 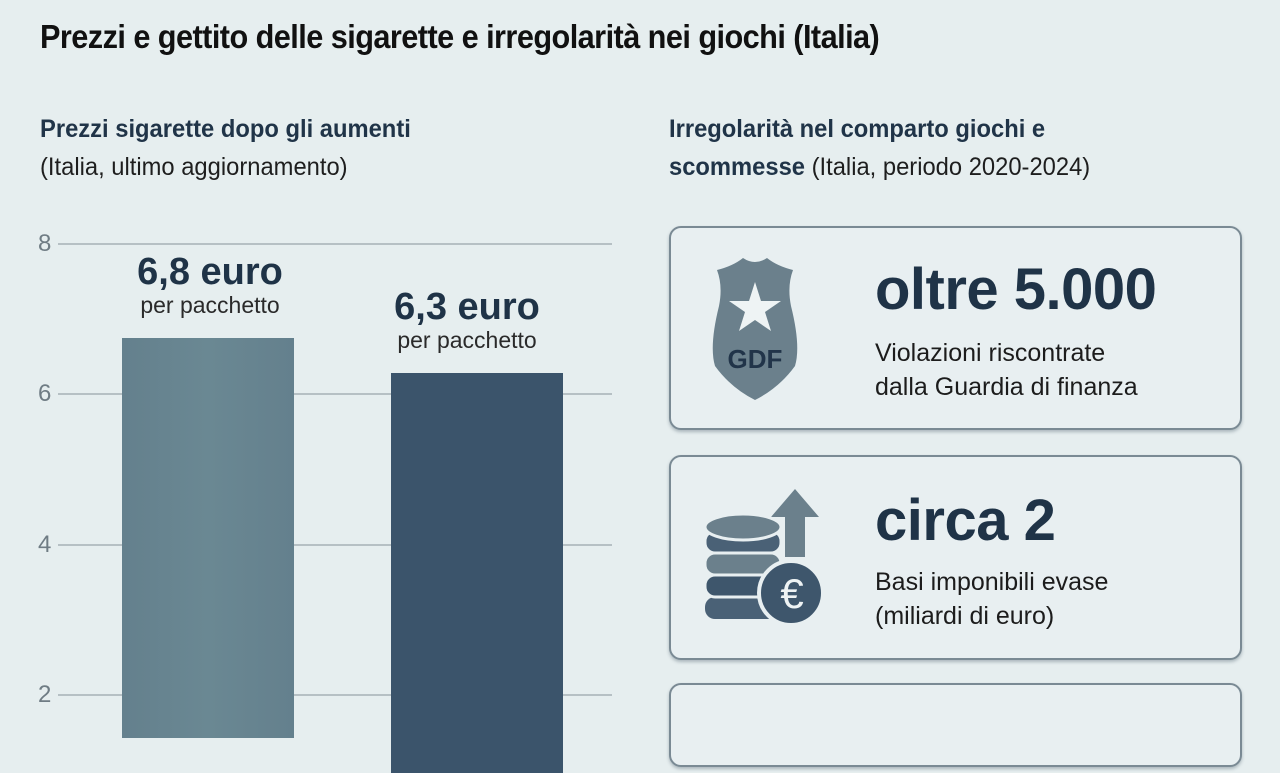 I want to click on irregularities-title-line1: Irregolarità nel comparto giochi e, so click(x=857, y=129).